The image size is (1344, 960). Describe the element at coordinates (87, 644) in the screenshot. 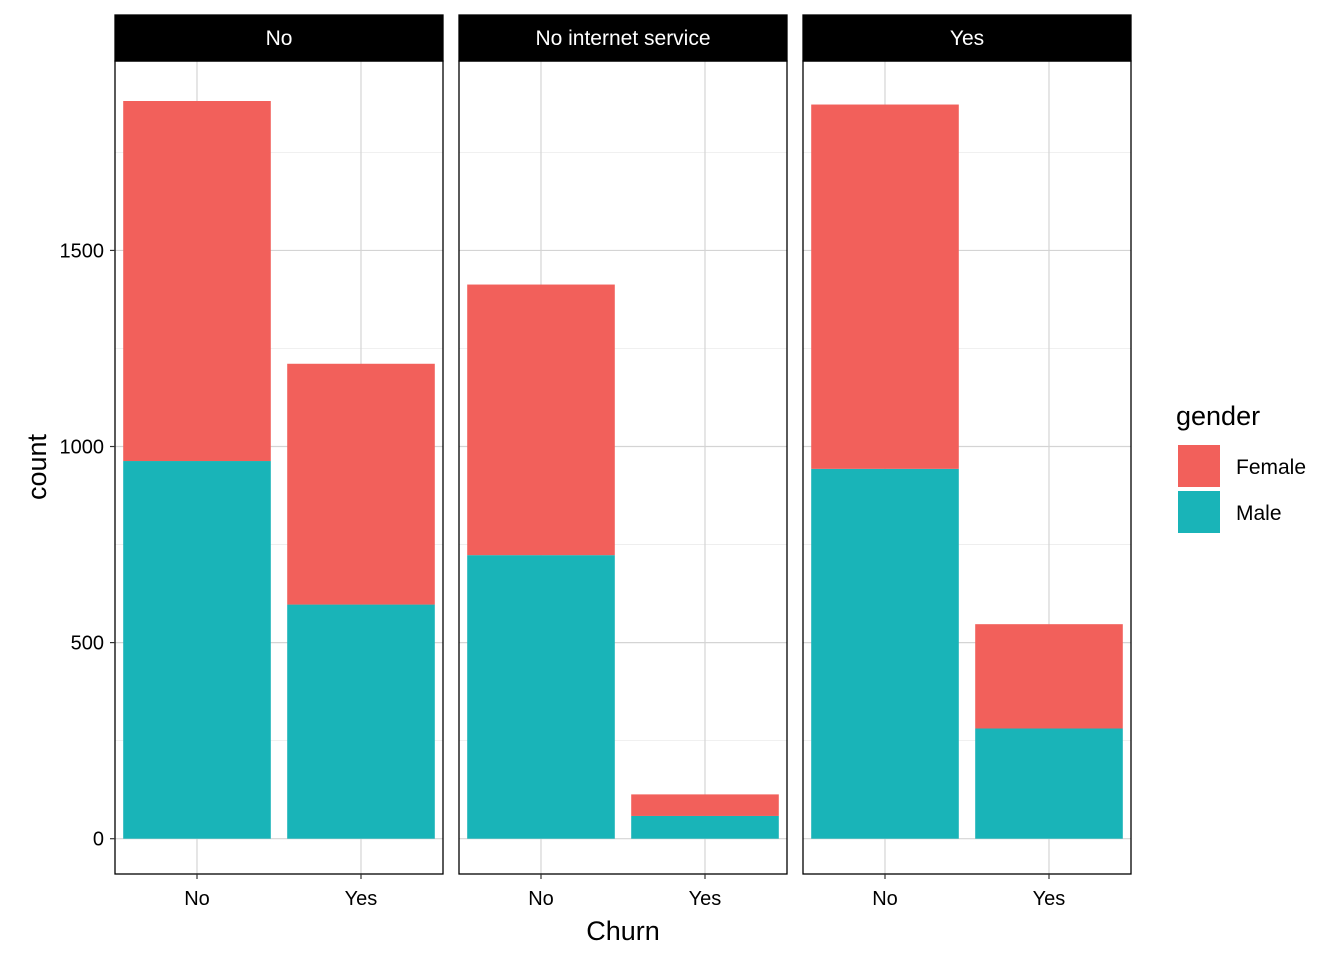

I see `y-tick-label: 500` at that location.